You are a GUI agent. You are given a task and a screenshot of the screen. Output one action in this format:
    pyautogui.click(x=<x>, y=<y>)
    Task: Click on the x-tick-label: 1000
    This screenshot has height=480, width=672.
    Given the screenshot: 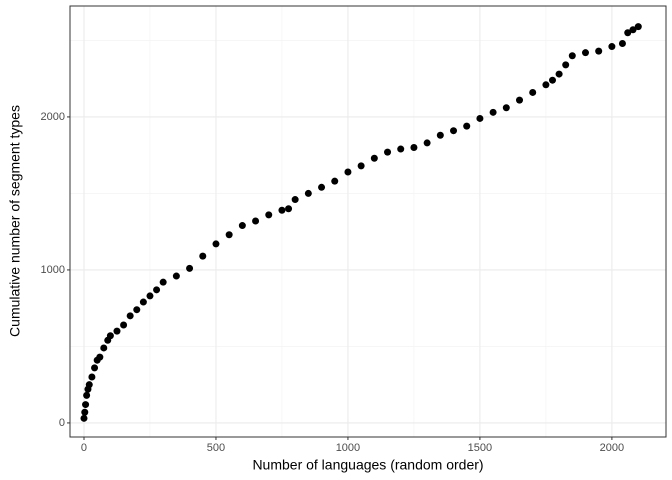 What is the action you would take?
    pyautogui.click(x=348, y=448)
    